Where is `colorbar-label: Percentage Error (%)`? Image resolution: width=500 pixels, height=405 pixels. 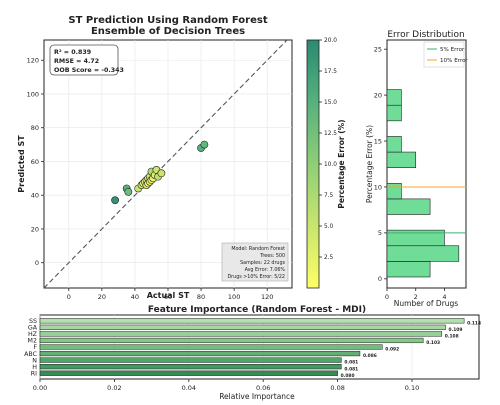
colorbar-label: Percentage Error (%) is located at coordinates (341, 163).